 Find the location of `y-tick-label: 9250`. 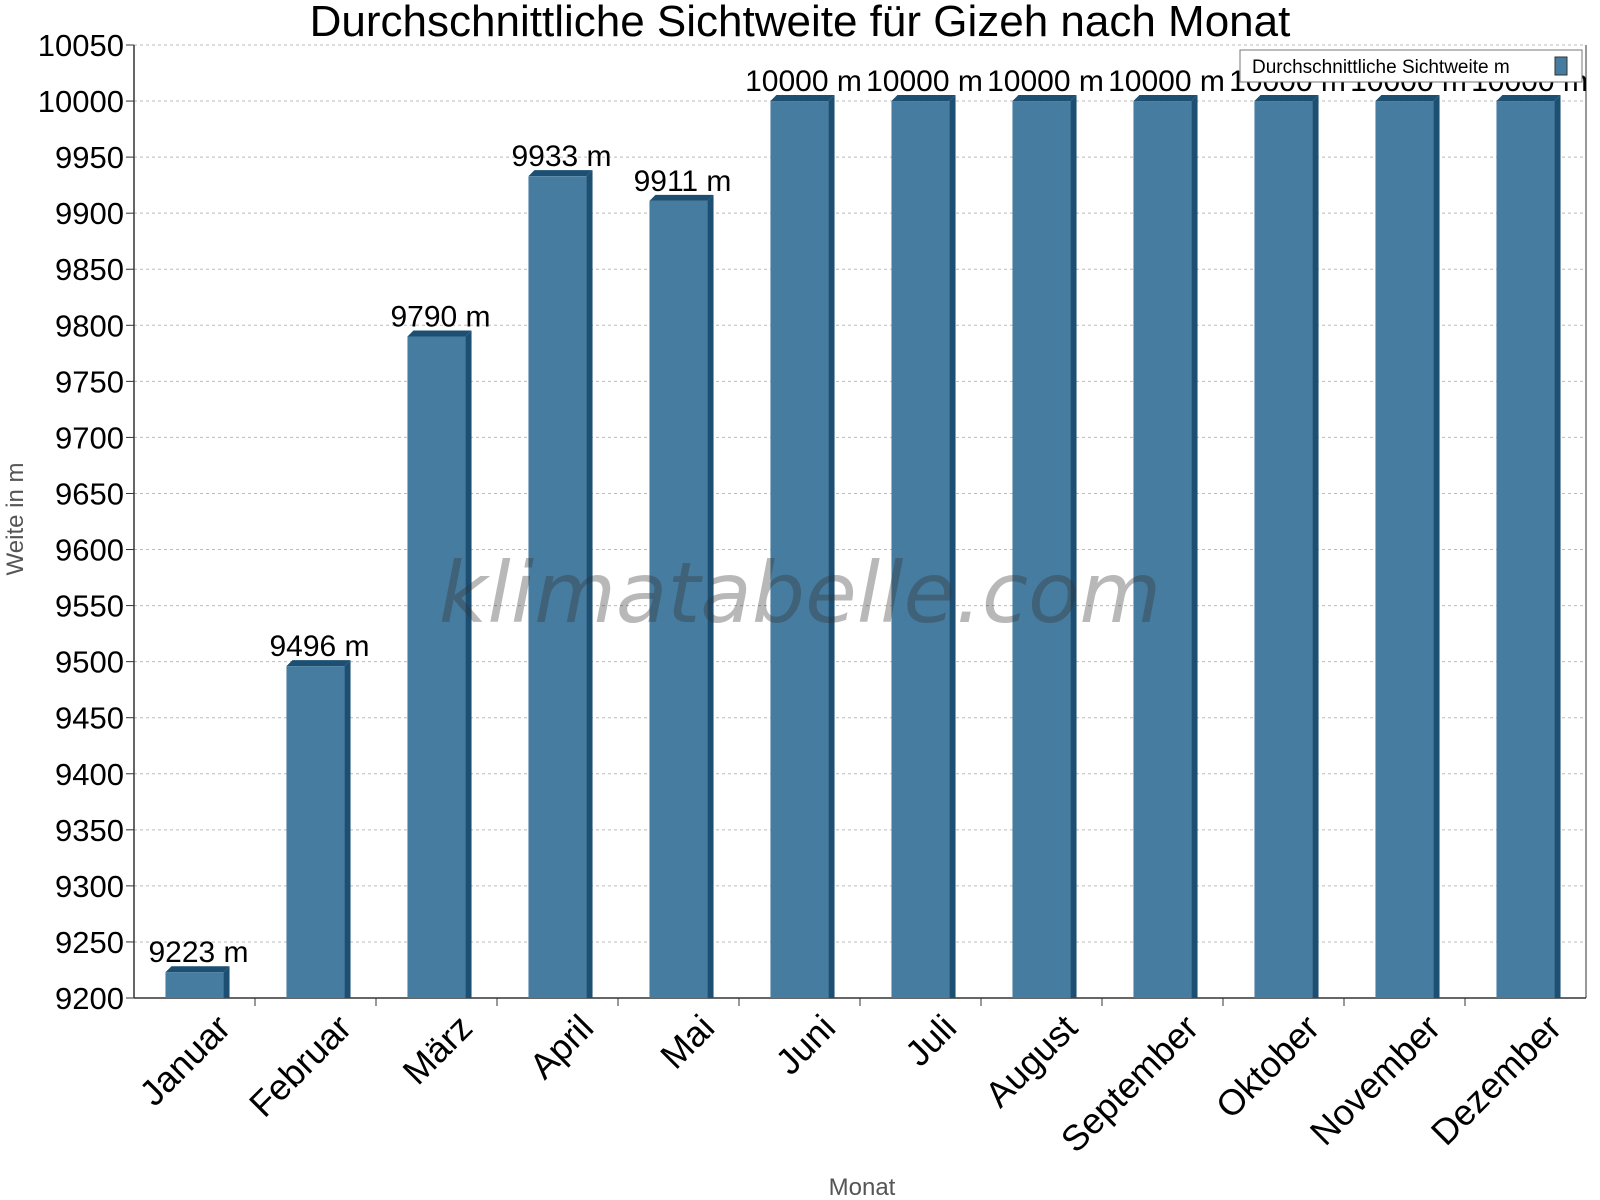

y-tick-label: 9250 is located at coordinates (89, 942).